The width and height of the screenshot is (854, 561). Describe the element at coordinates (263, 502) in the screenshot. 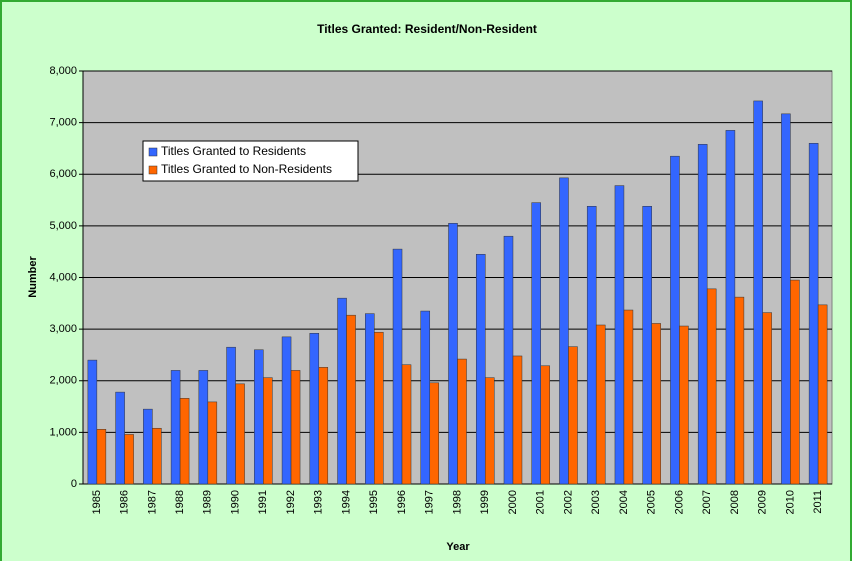

I see `x-tick-label: 1991` at that location.